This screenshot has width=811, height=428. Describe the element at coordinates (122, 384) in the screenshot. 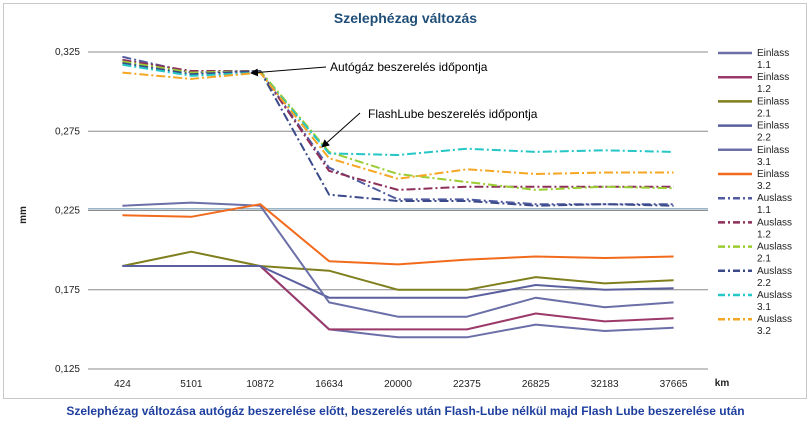

I see `x-tick-label: 424` at that location.